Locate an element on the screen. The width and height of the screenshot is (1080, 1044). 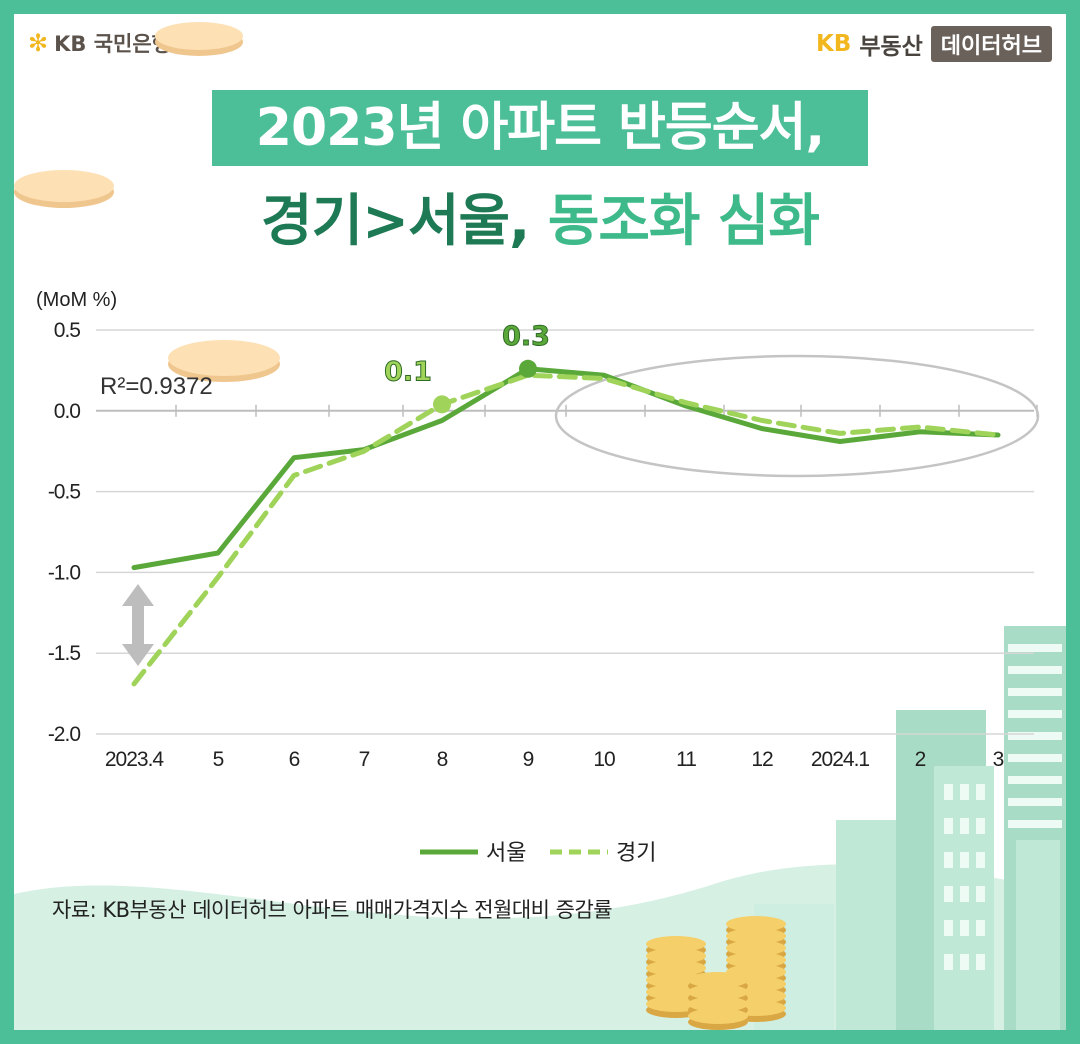
source-note: 자료: KB부동산 데이터허브 아파트 매매가격지수 전월대비 증감률 is located at coordinates (332, 910).